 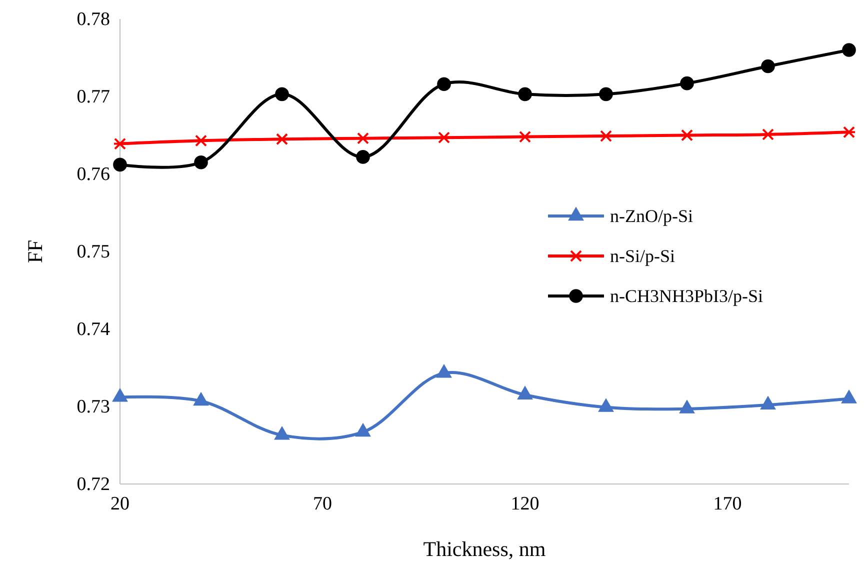 I want to click on legend-label: n-CH3NH3PbI3/p-Si, so click(x=687, y=296).